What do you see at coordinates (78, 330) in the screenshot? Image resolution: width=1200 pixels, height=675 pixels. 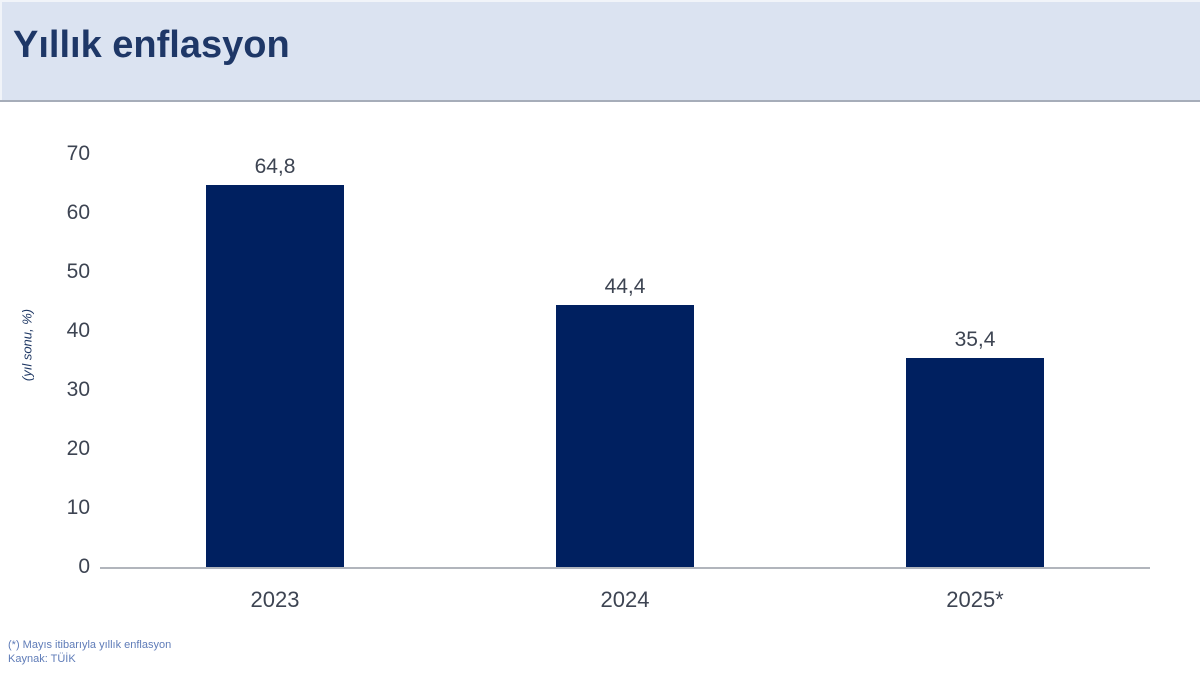 I see `y-tick-label-40: 40` at bounding box center [78, 330].